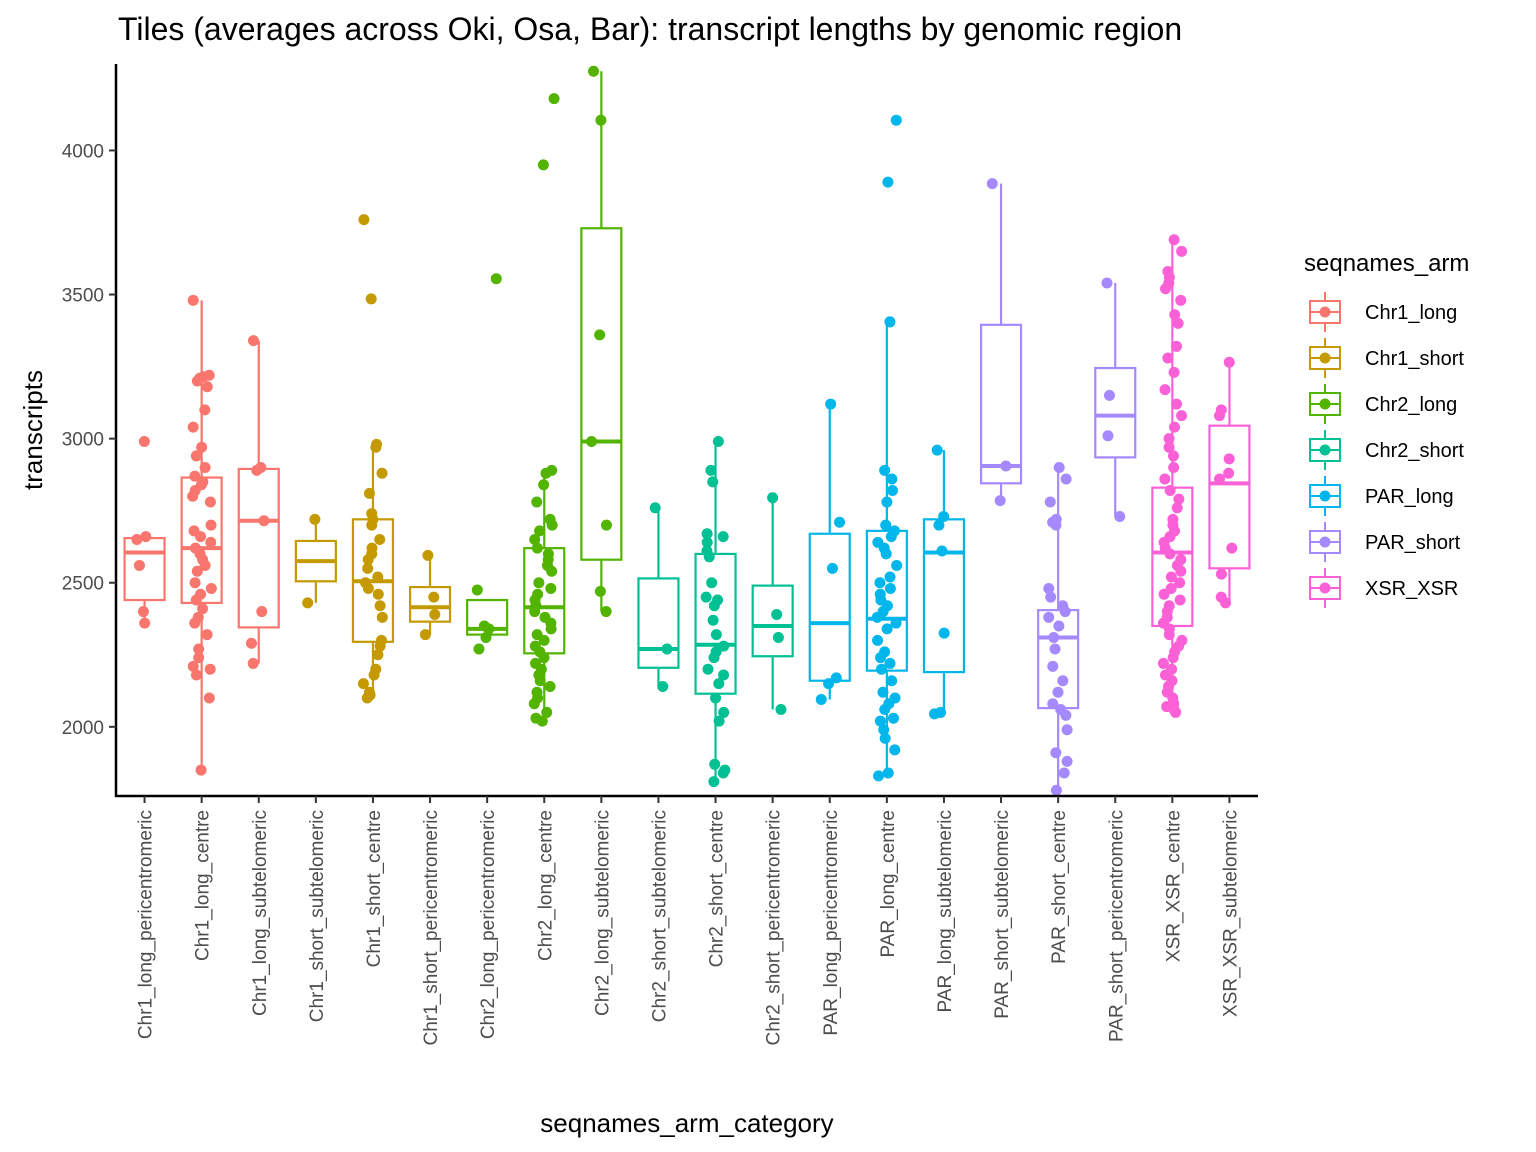  I want to click on x-tick-label: Chr1_short_pericentromeric, so click(431, 928).